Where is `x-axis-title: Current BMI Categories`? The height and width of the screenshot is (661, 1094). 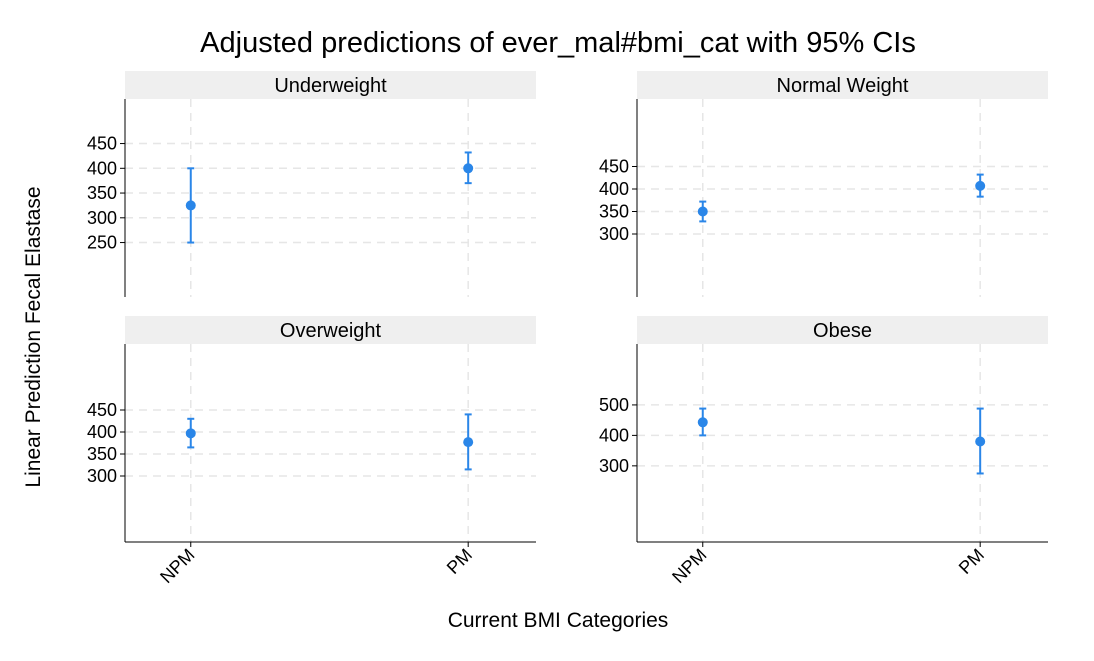
x-axis-title: Current BMI Categories is located at coordinates (558, 620).